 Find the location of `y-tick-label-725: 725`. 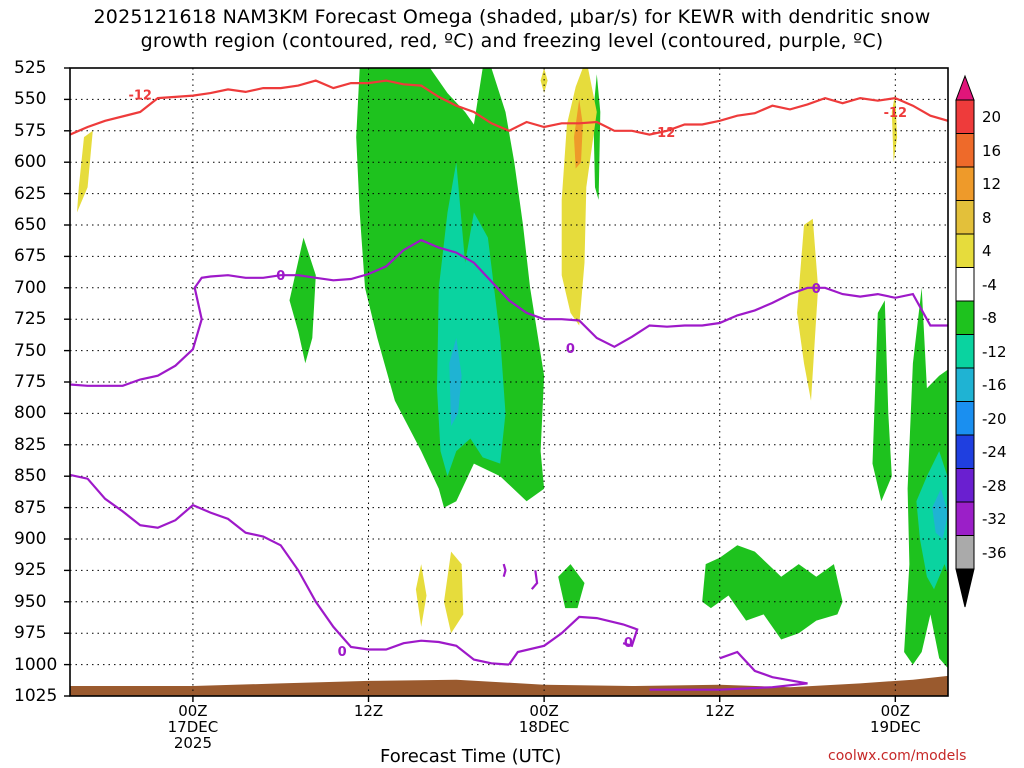

y-tick-label-725: 725 is located at coordinates (30, 319).